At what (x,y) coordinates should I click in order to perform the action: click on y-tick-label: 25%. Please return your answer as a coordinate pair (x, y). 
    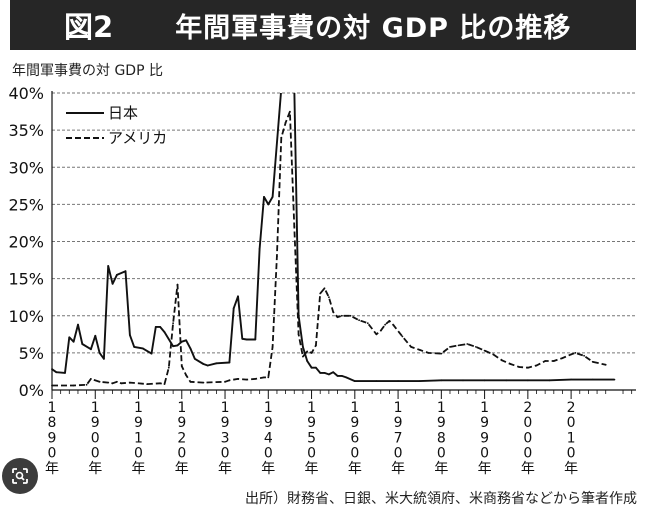
    Looking at the image, I should click on (26, 204).